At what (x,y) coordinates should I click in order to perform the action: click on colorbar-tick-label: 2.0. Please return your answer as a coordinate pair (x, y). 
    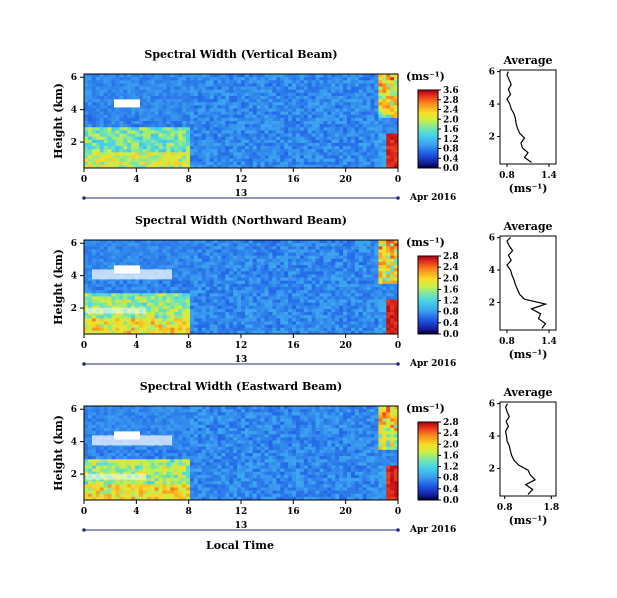
    Looking at the image, I should click on (451, 279).